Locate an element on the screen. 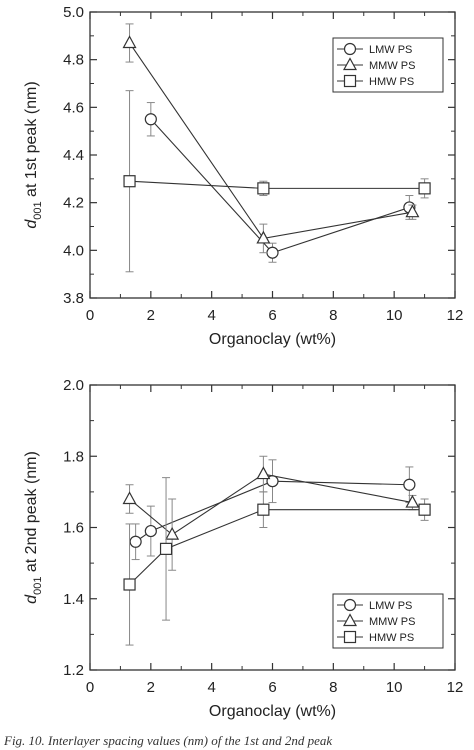  panel-1-y-tick-label: 5.0 is located at coordinates (73, 12).